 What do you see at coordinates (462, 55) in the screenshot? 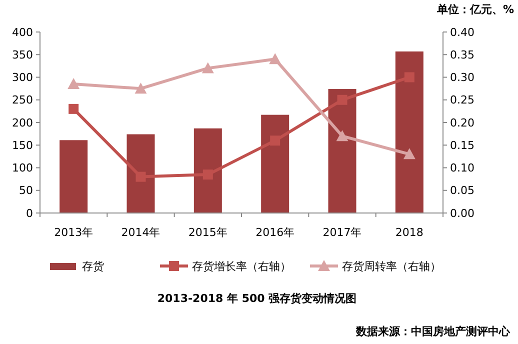
I see `y2-tick-label: 0.35` at bounding box center [462, 55].